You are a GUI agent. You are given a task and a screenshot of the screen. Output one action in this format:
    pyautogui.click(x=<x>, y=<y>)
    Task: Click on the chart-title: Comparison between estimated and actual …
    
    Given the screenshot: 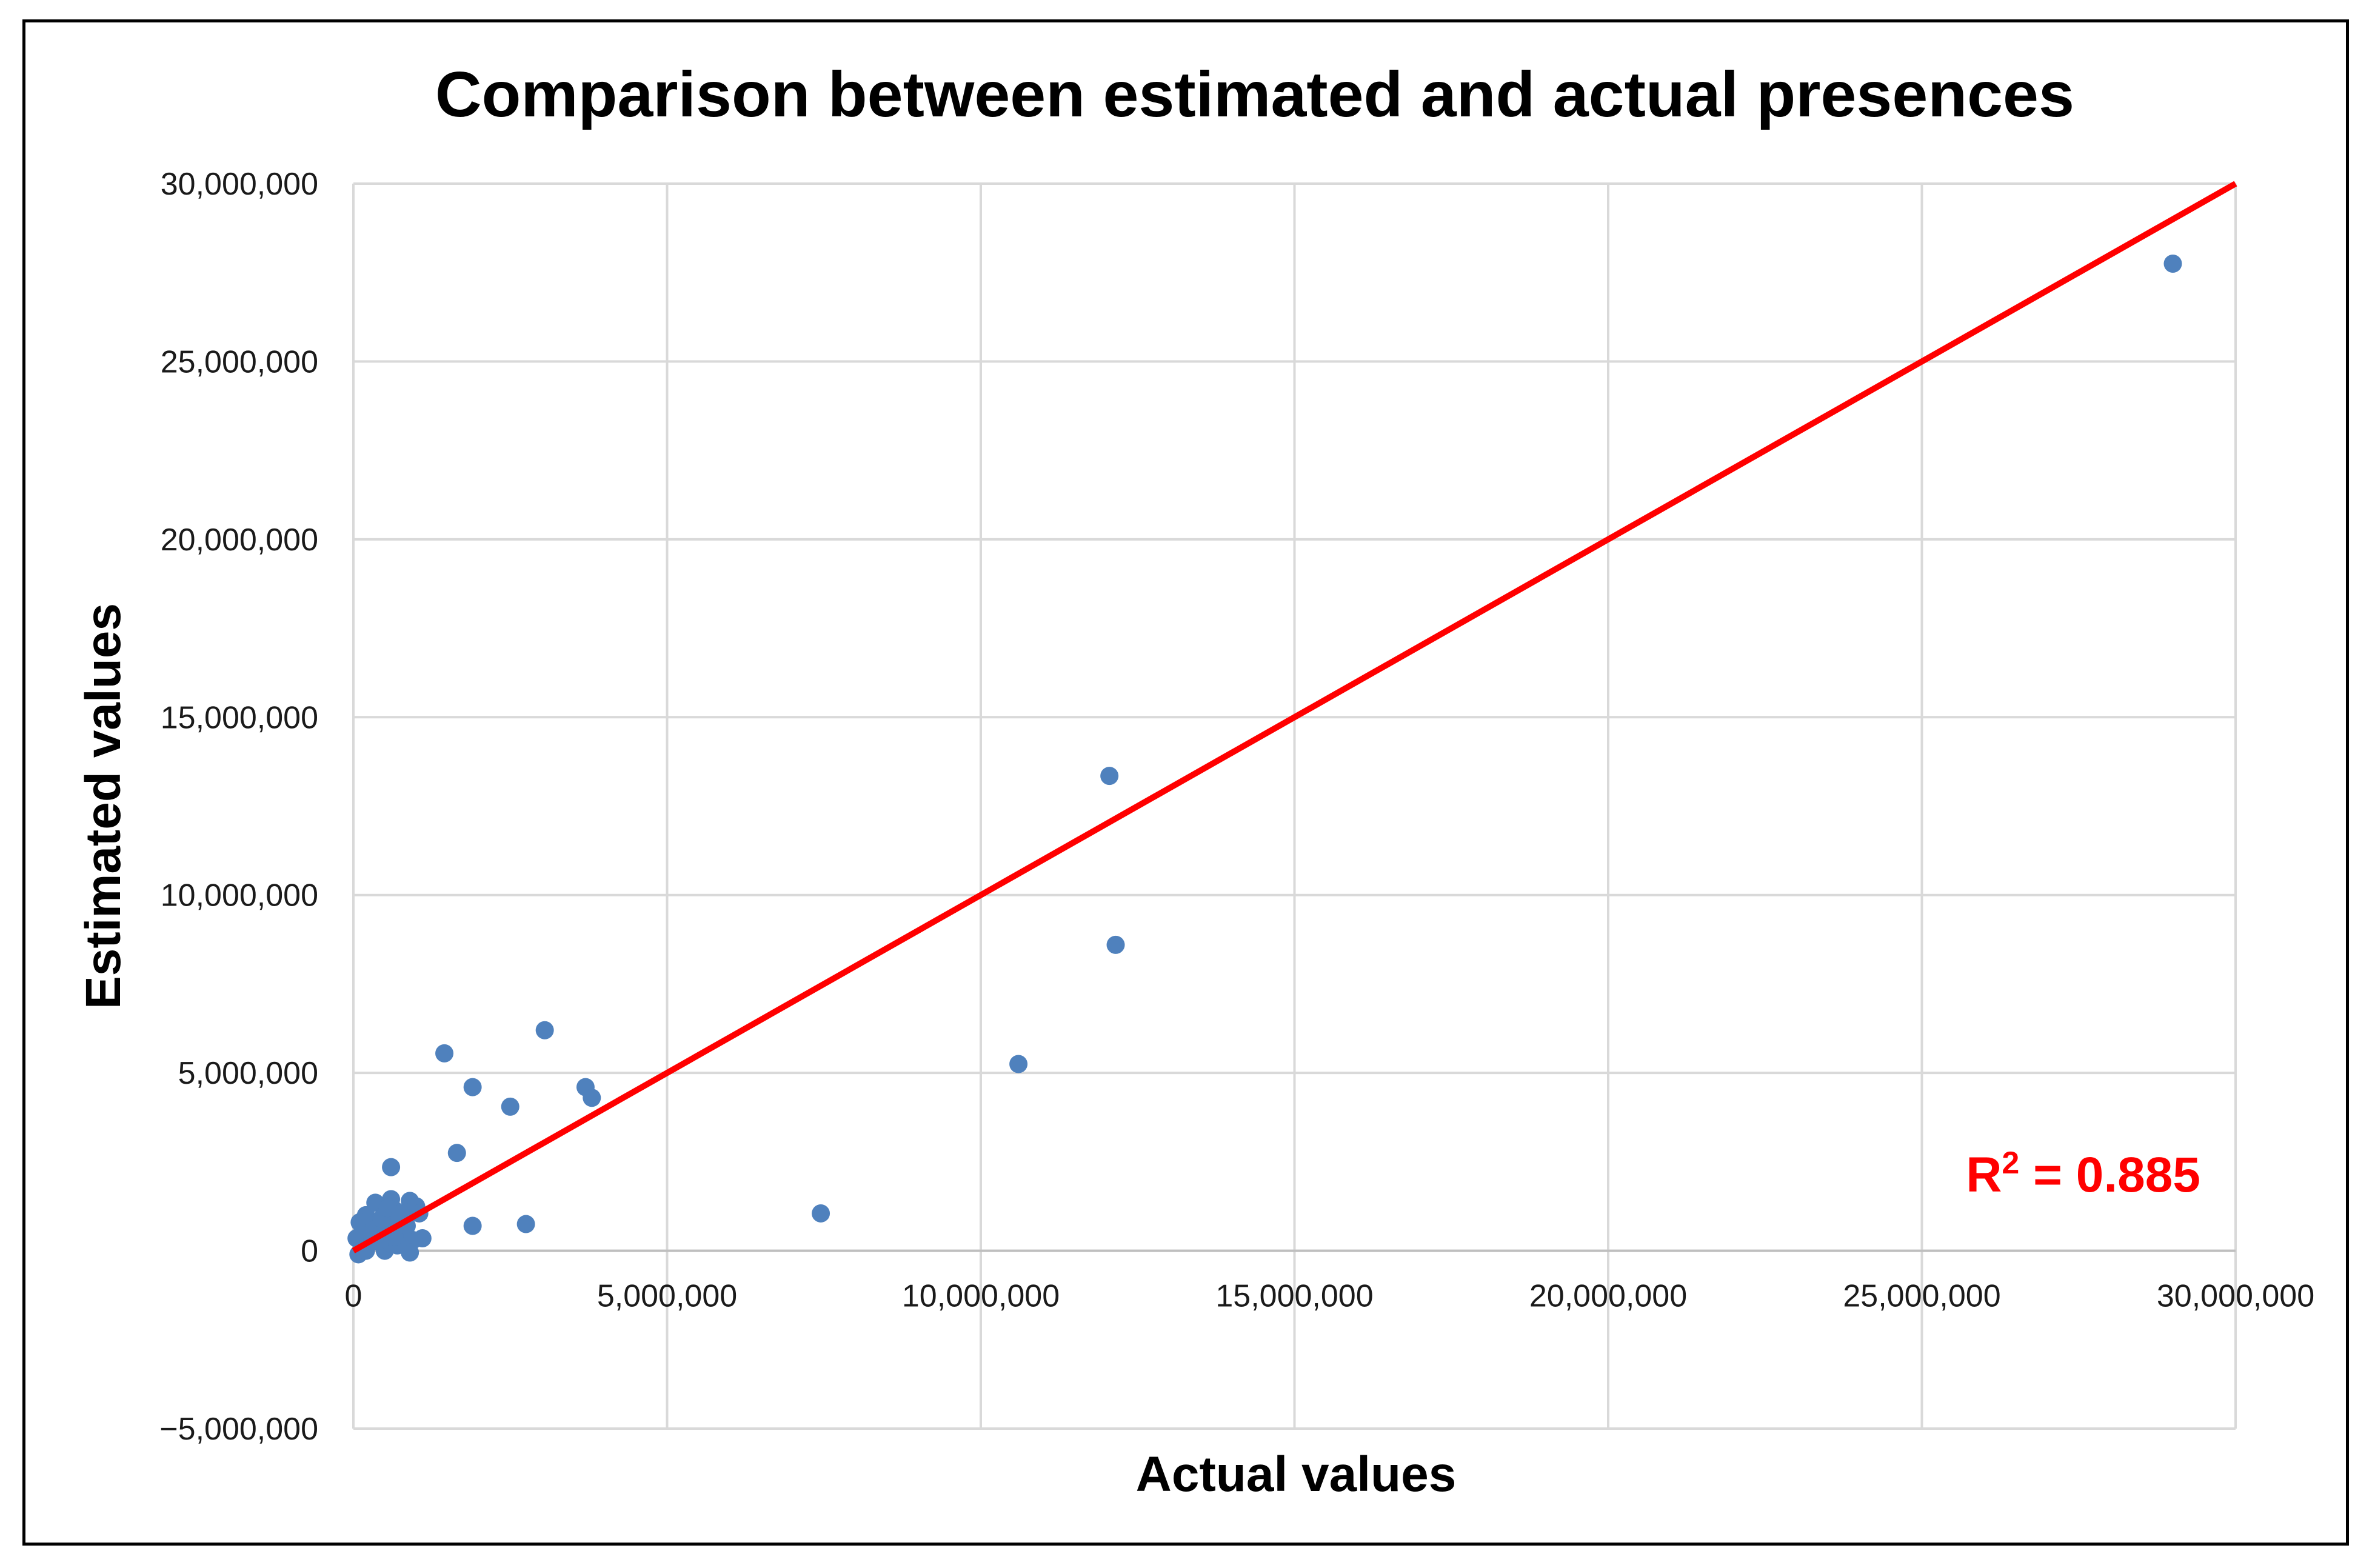 What is the action you would take?
    pyautogui.click(x=1255, y=94)
    